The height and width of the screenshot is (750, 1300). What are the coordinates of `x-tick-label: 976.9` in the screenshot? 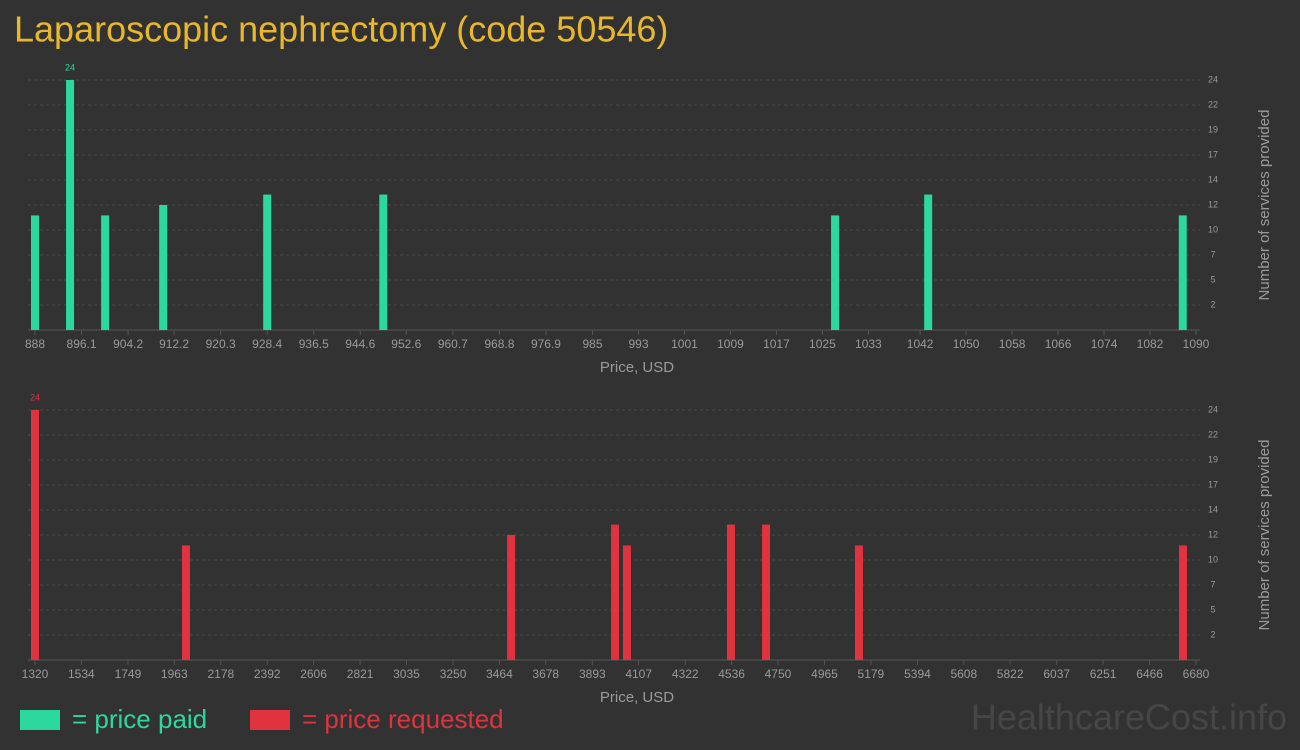 It's located at (546, 344).